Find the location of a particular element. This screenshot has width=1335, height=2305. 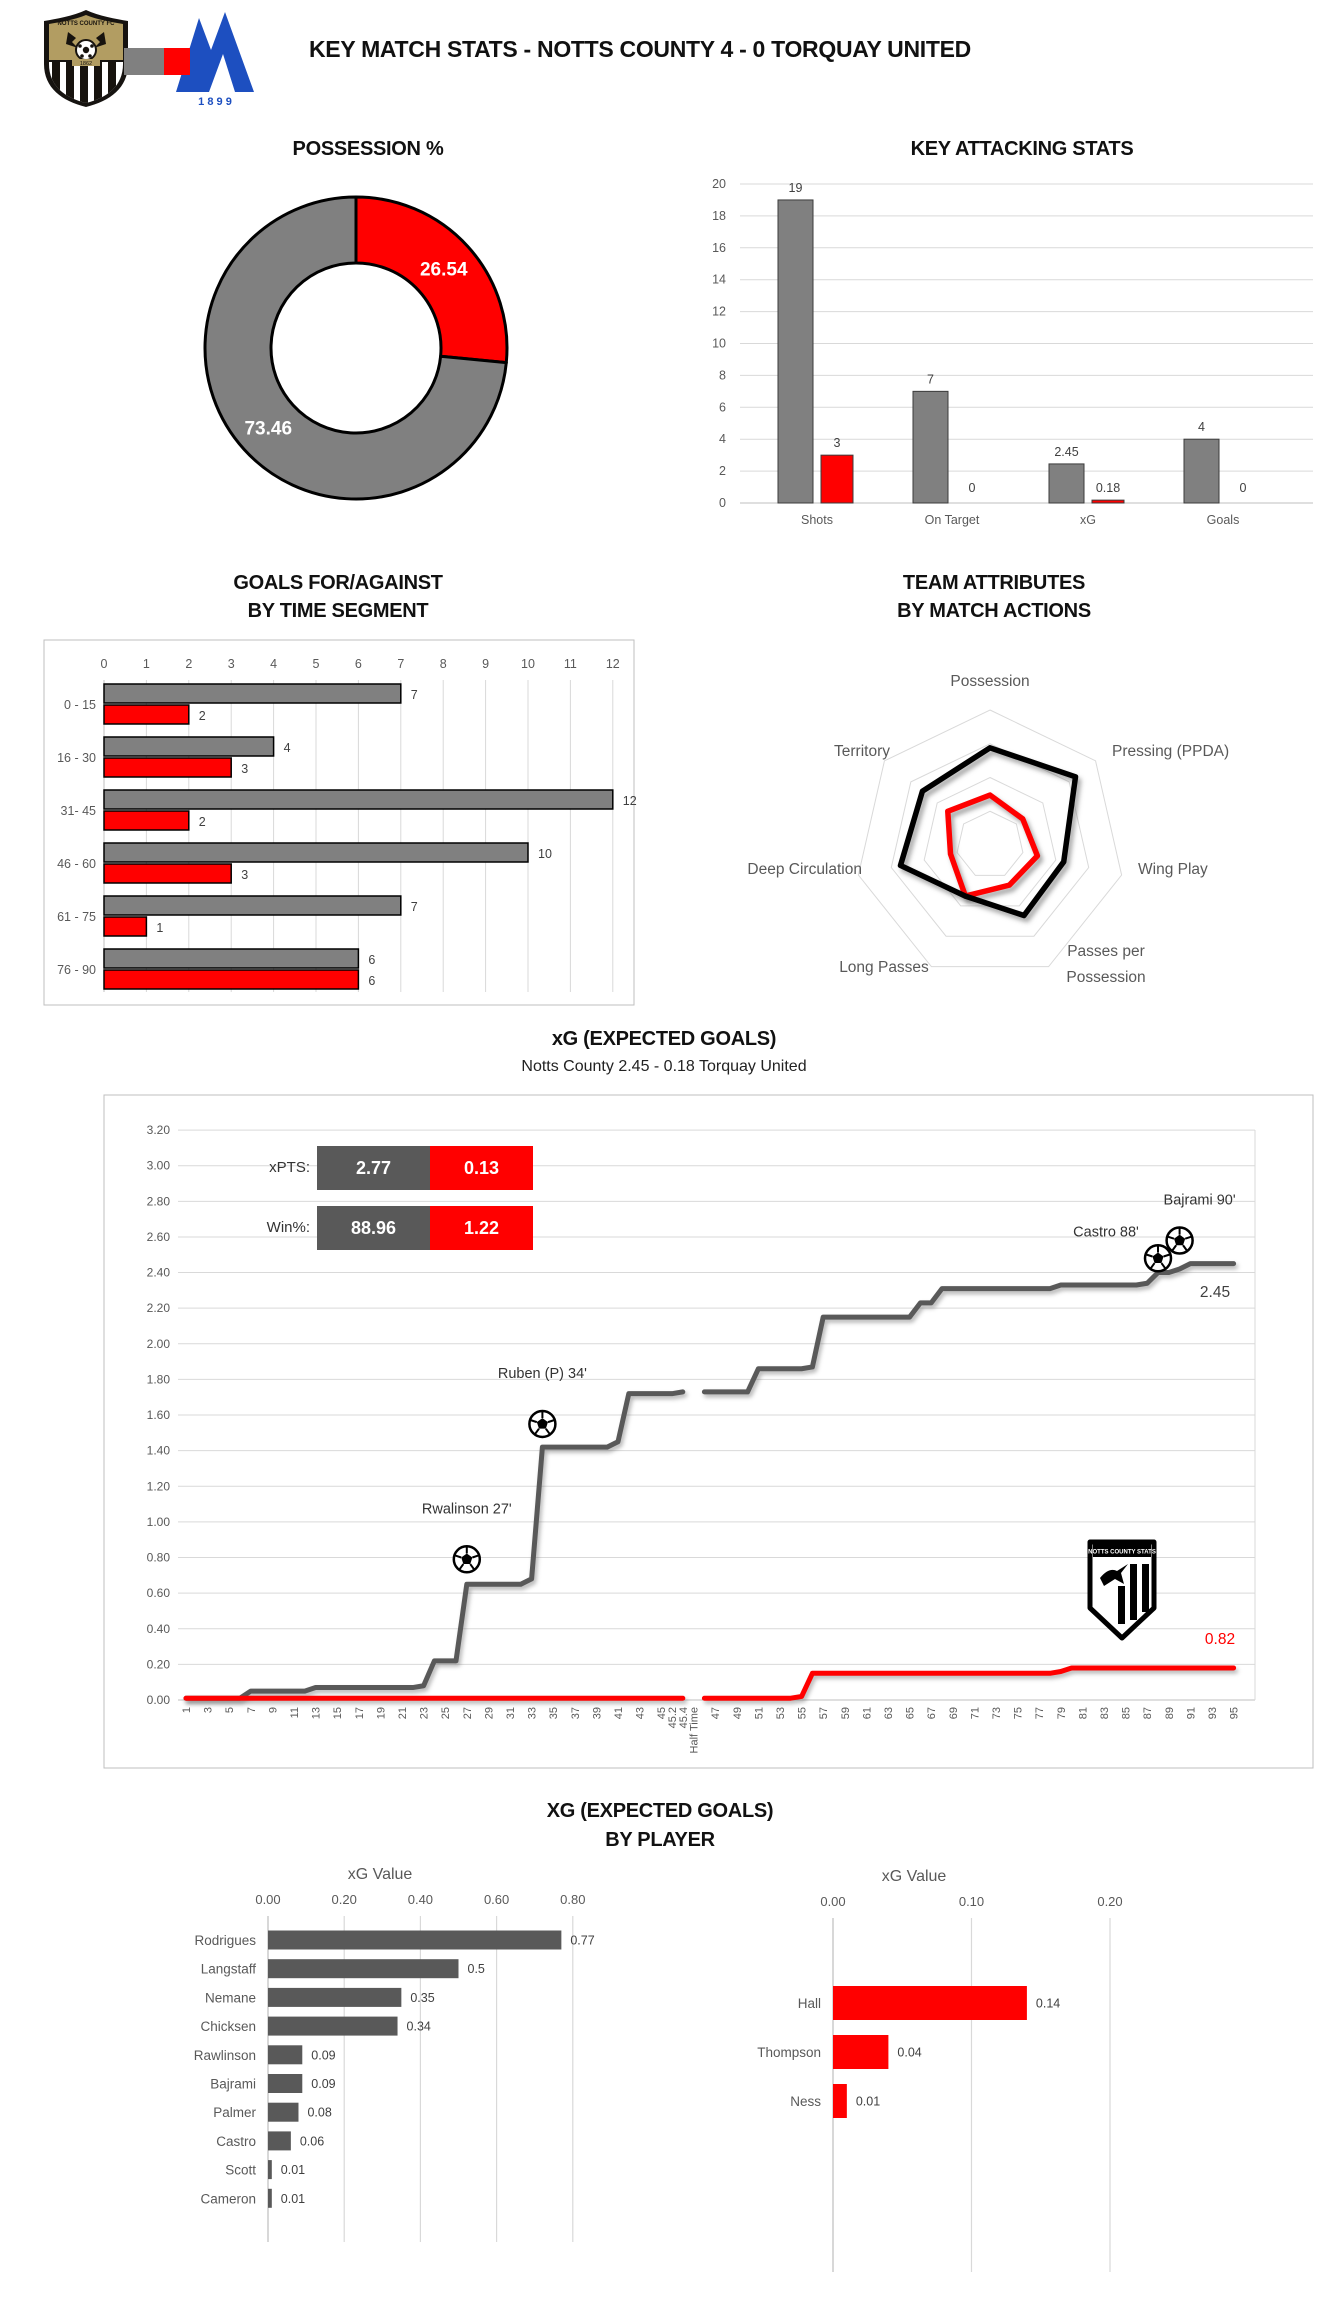

y-tick-label: 0.40 is located at coordinates (159, 1629).